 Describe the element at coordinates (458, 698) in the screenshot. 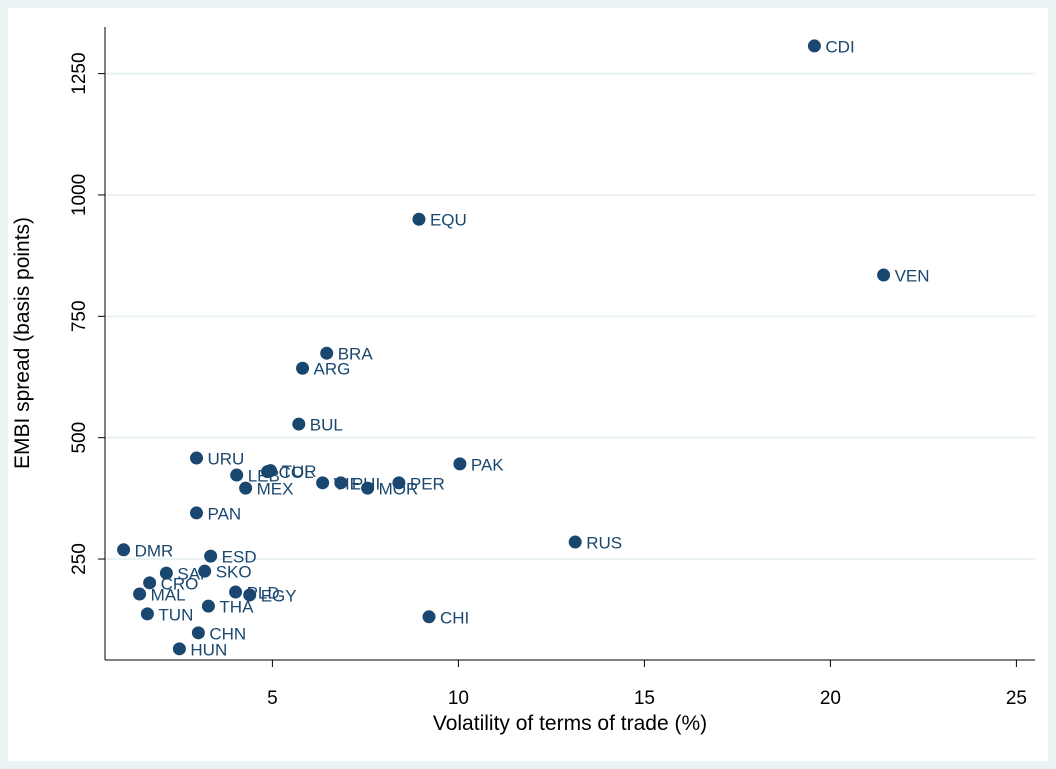

I see `x-tick-label: 10` at that location.